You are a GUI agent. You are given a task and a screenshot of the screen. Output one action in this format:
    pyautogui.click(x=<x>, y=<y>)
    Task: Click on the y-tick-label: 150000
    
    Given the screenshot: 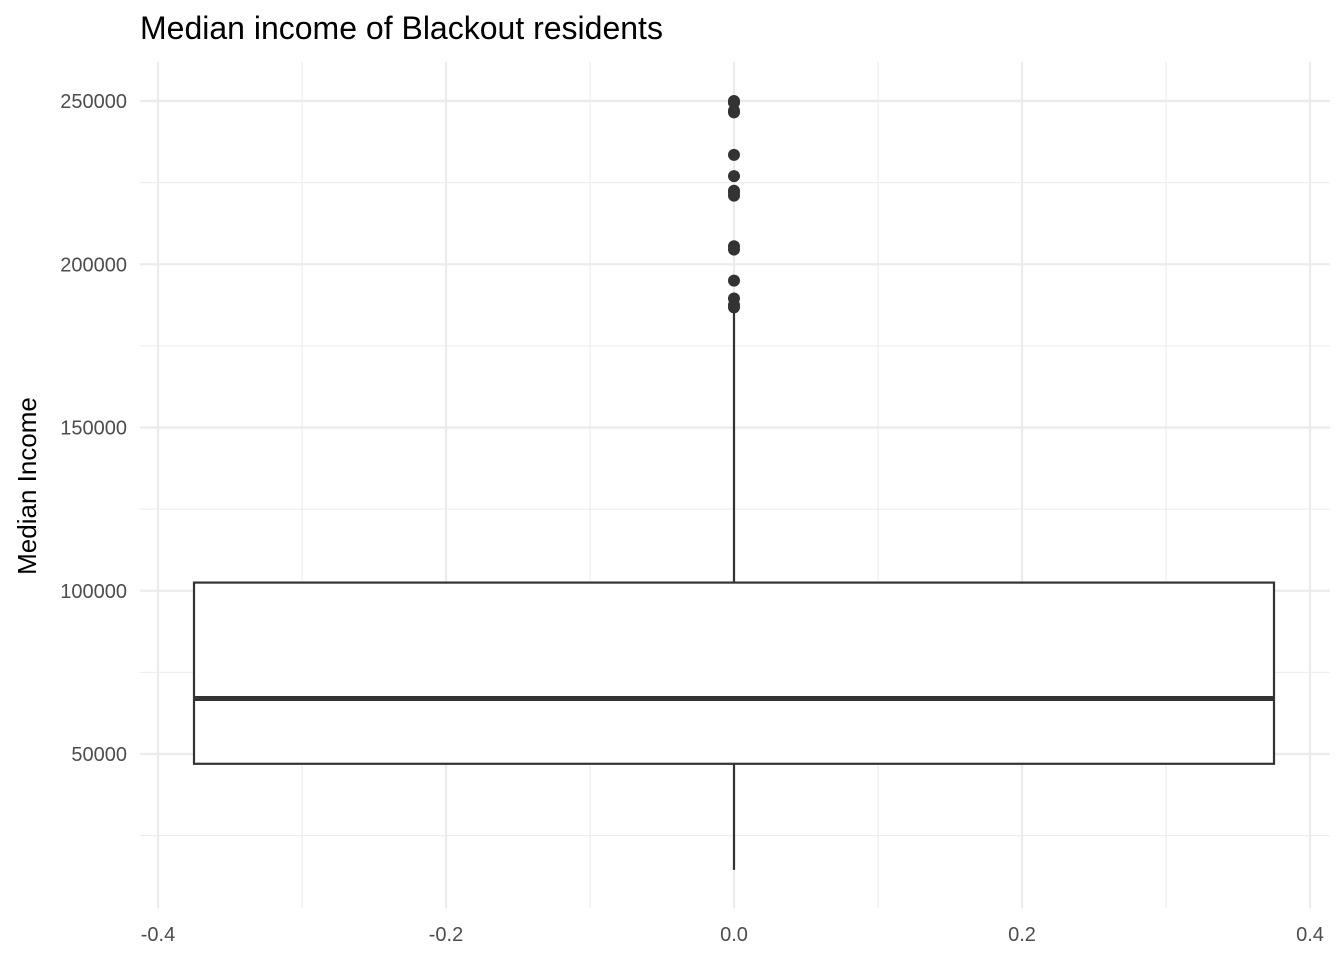 What is the action you would take?
    pyautogui.click(x=93, y=429)
    